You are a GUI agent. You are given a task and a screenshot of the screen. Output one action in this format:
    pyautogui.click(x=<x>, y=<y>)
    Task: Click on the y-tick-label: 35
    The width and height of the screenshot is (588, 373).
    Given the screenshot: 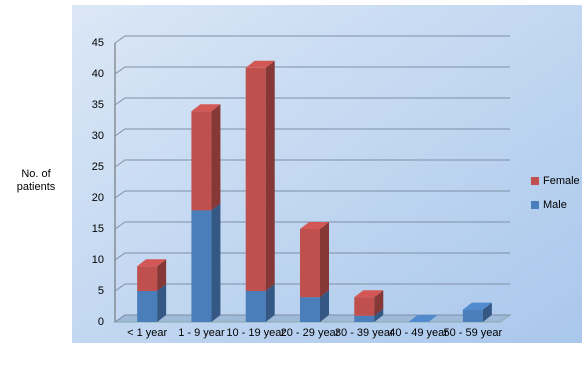 What is the action you would take?
    pyautogui.click(x=98, y=105)
    